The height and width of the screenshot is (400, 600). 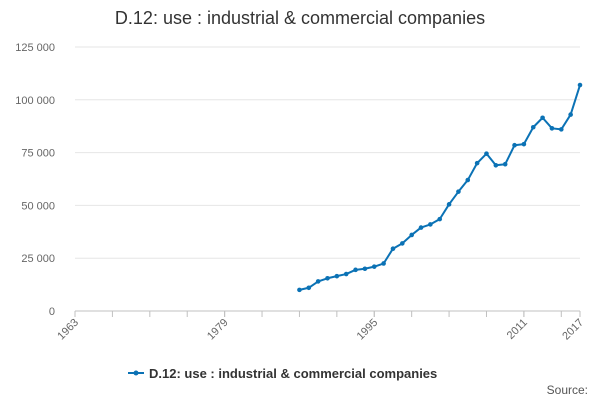 What do you see at coordinates (35, 101) in the screenshot?
I see `y-tick-label: 100 000` at bounding box center [35, 101].